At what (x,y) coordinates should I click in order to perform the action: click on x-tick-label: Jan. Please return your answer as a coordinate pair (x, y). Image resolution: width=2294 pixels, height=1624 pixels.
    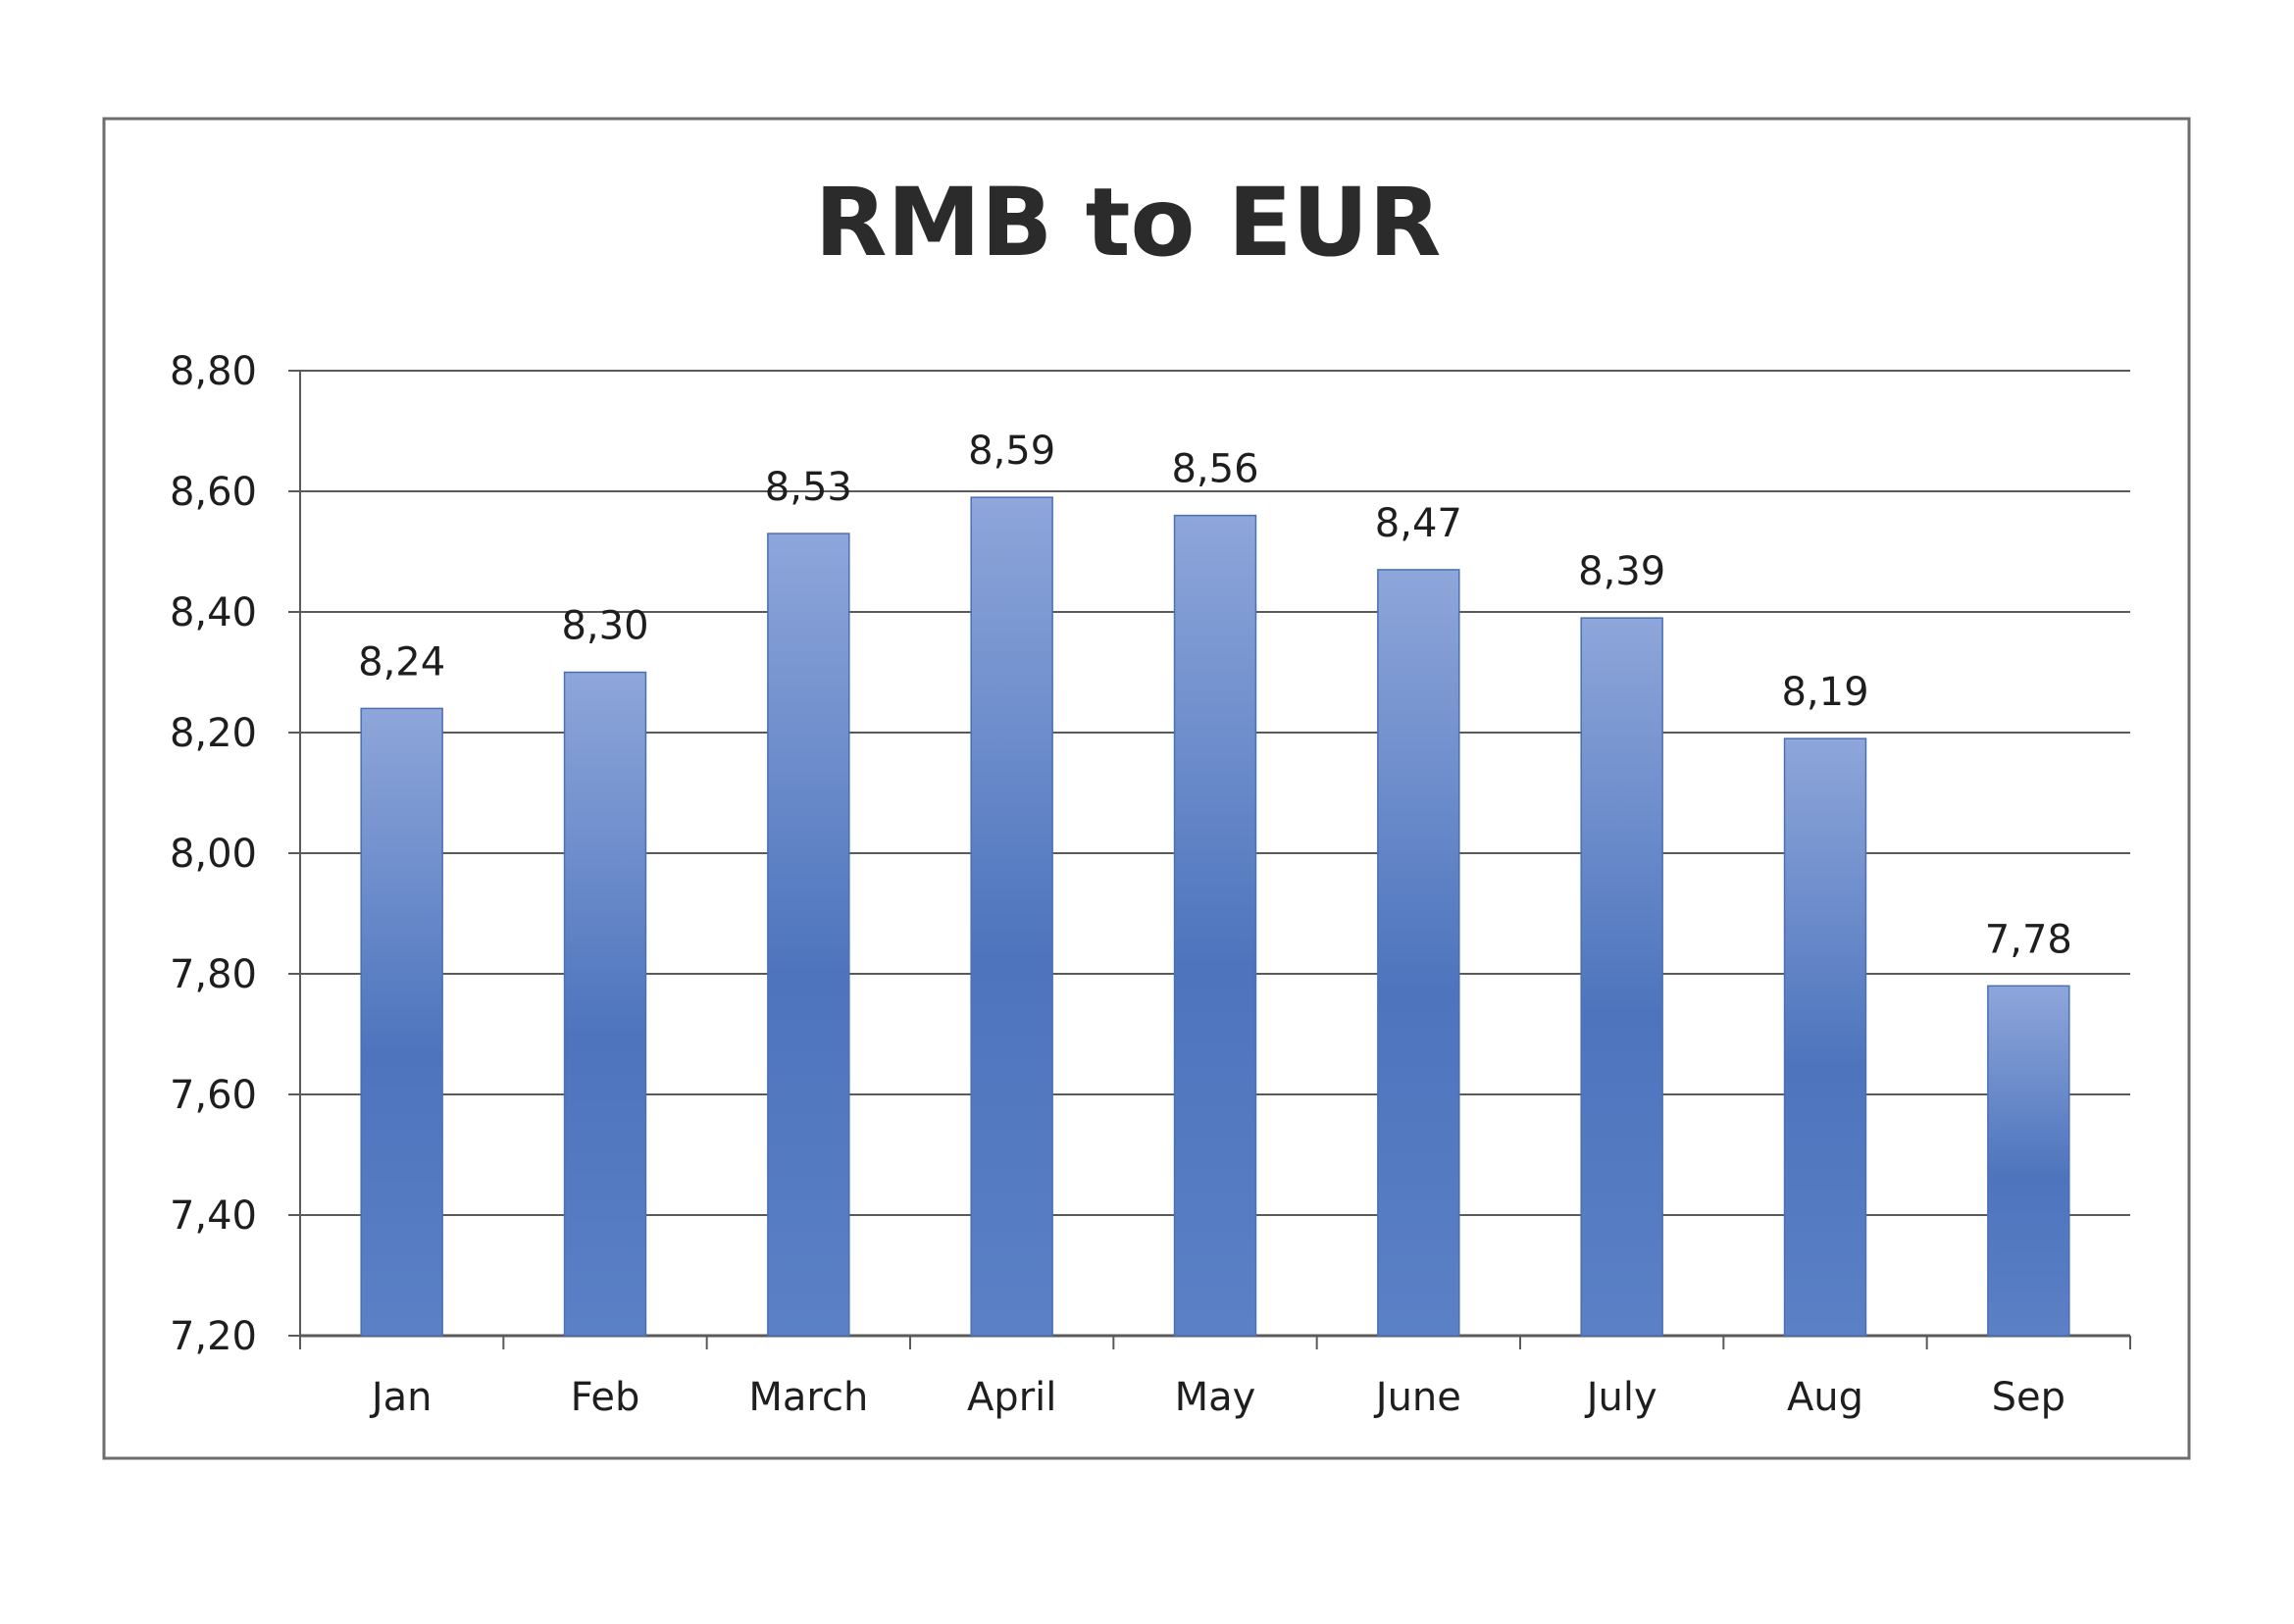
    Looking at the image, I should click on (401, 1397).